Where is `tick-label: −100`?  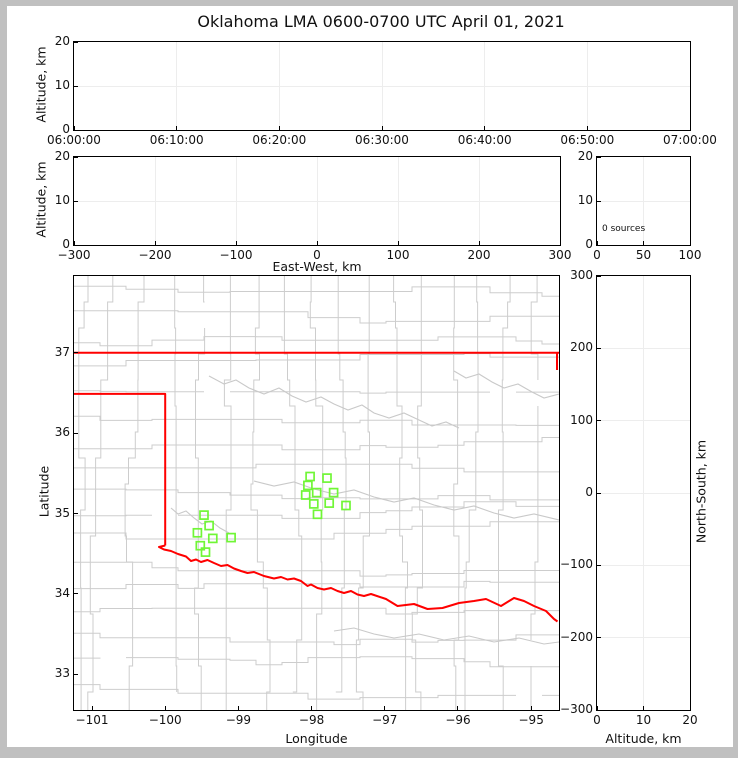
tick-label: −100 is located at coordinates (236, 255).